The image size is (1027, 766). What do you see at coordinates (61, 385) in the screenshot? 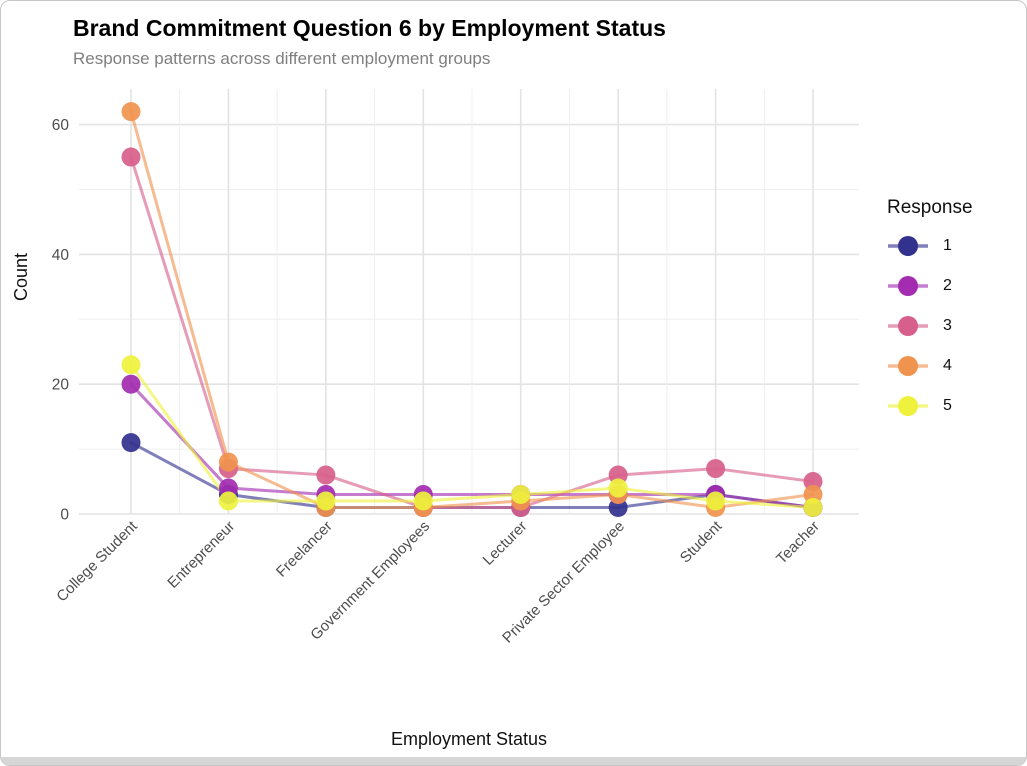
I see `y-tick-label: 20` at bounding box center [61, 385].